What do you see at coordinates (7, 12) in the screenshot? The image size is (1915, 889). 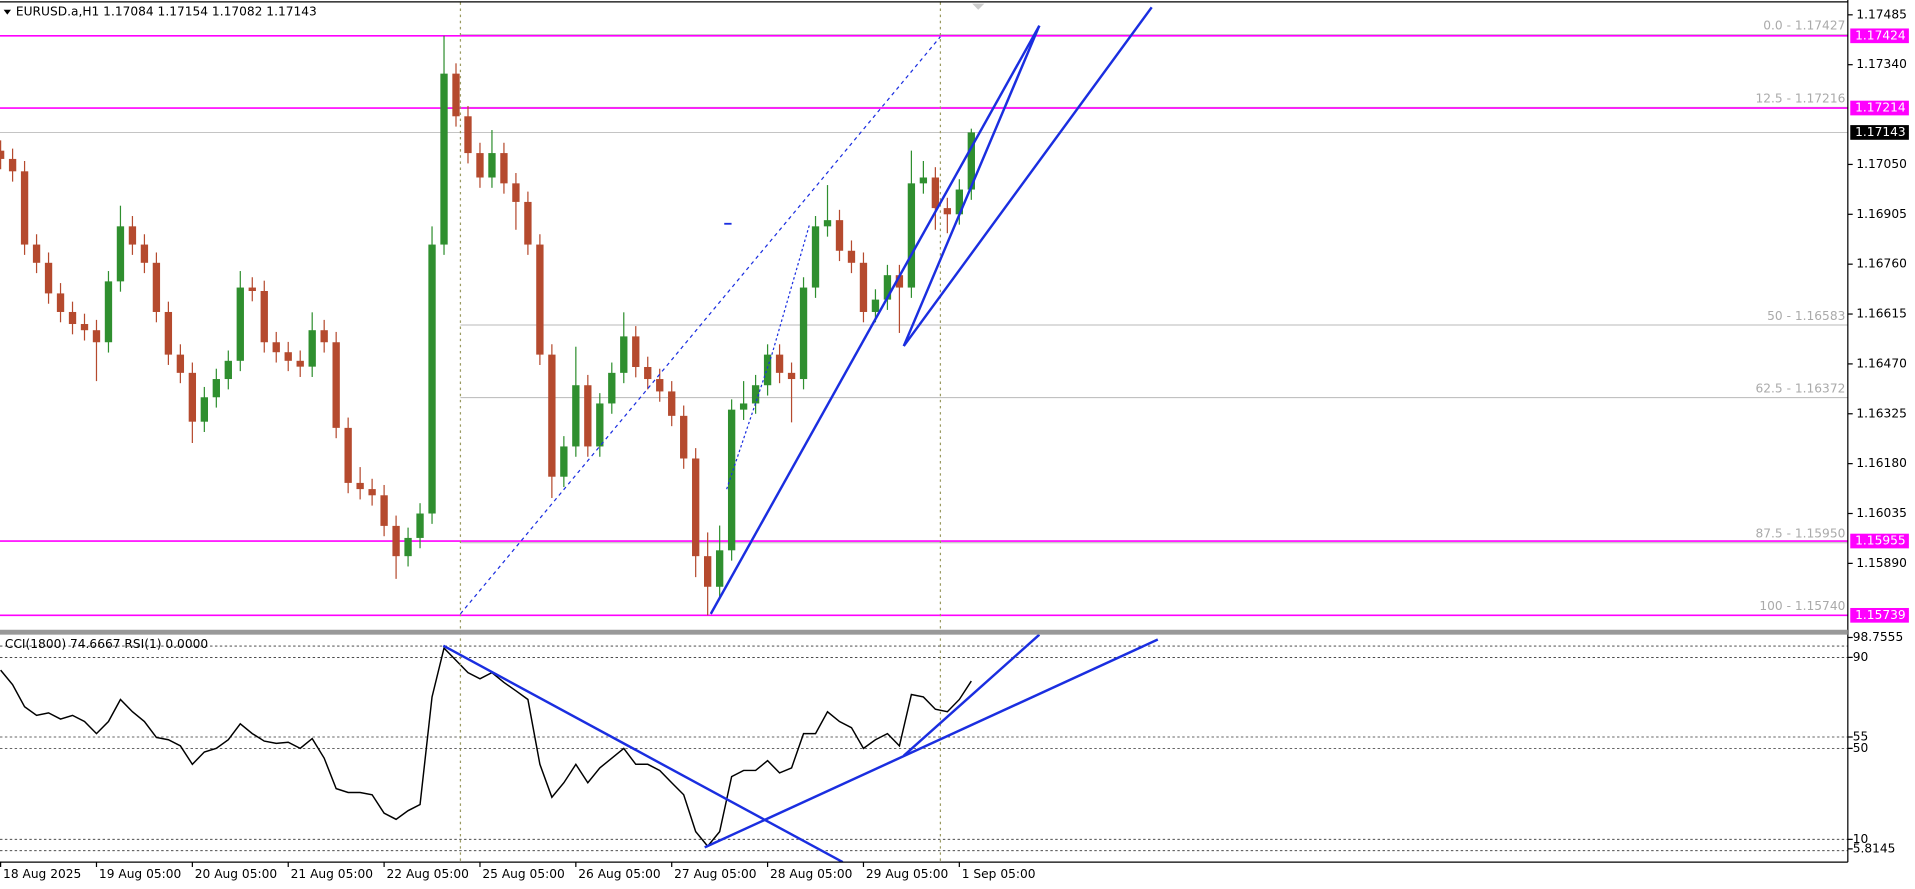 I see `menu-arrow` at bounding box center [7, 12].